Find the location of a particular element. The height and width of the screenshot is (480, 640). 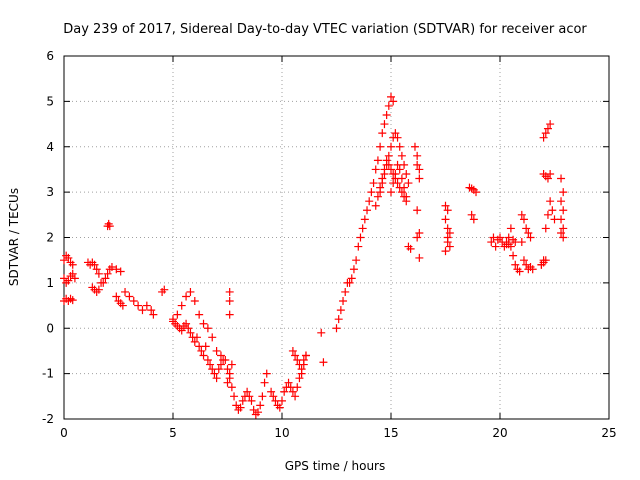

x-axis-label: GPS time / hours is located at coordinates (335, 466).